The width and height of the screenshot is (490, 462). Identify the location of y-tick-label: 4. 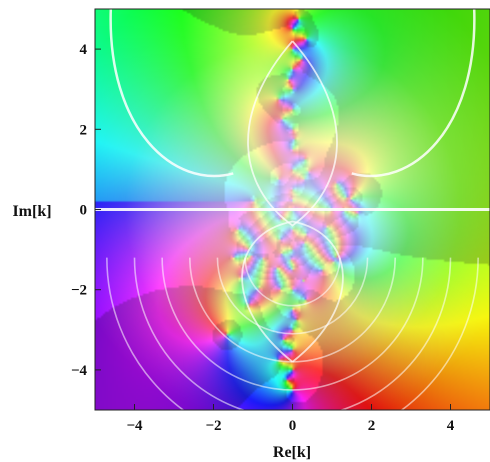
(84, 50).